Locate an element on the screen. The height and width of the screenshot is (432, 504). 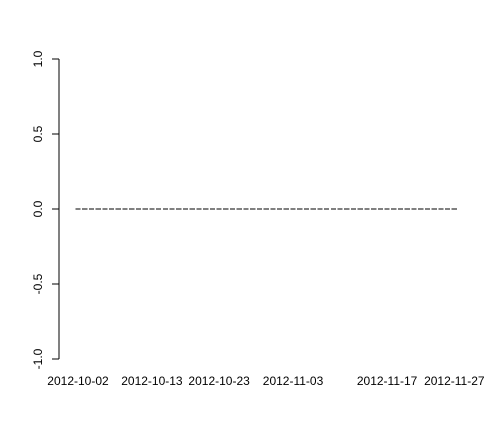
y-axis: -1.0 -0.5 0.0 0.5 1.0 is located at coordinates (45, 209).